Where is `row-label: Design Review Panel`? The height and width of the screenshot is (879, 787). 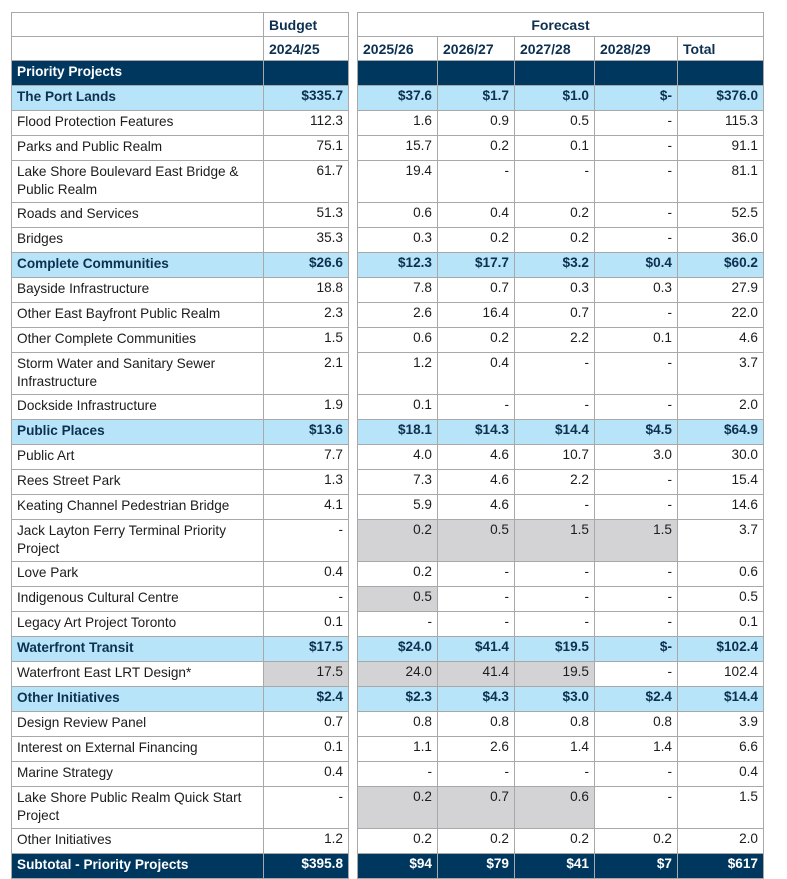
row-label: Design Review Panel is located at coordinates (137, 724).